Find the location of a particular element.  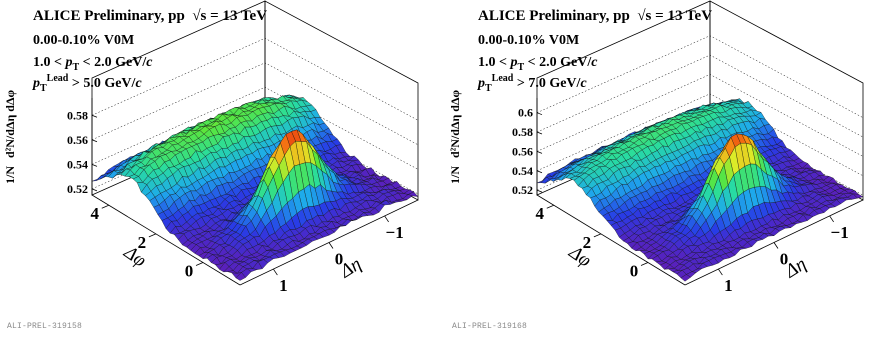

pt-lead-cut: > 7.0 GeV/ is located at coordinates (548, 83).